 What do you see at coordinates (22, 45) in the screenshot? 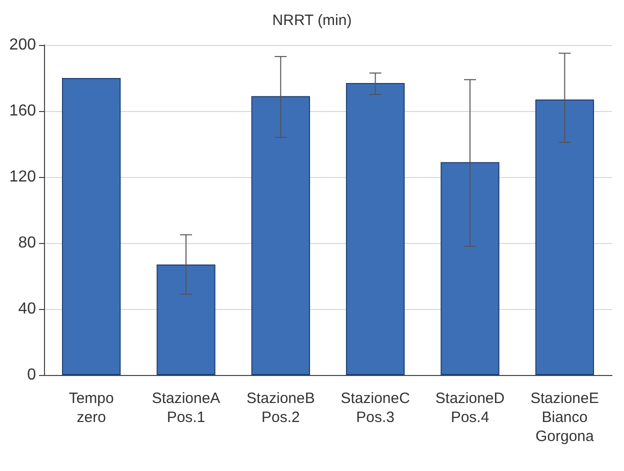
I see `y-tick-label: 200` at bounding box center [22, 45].